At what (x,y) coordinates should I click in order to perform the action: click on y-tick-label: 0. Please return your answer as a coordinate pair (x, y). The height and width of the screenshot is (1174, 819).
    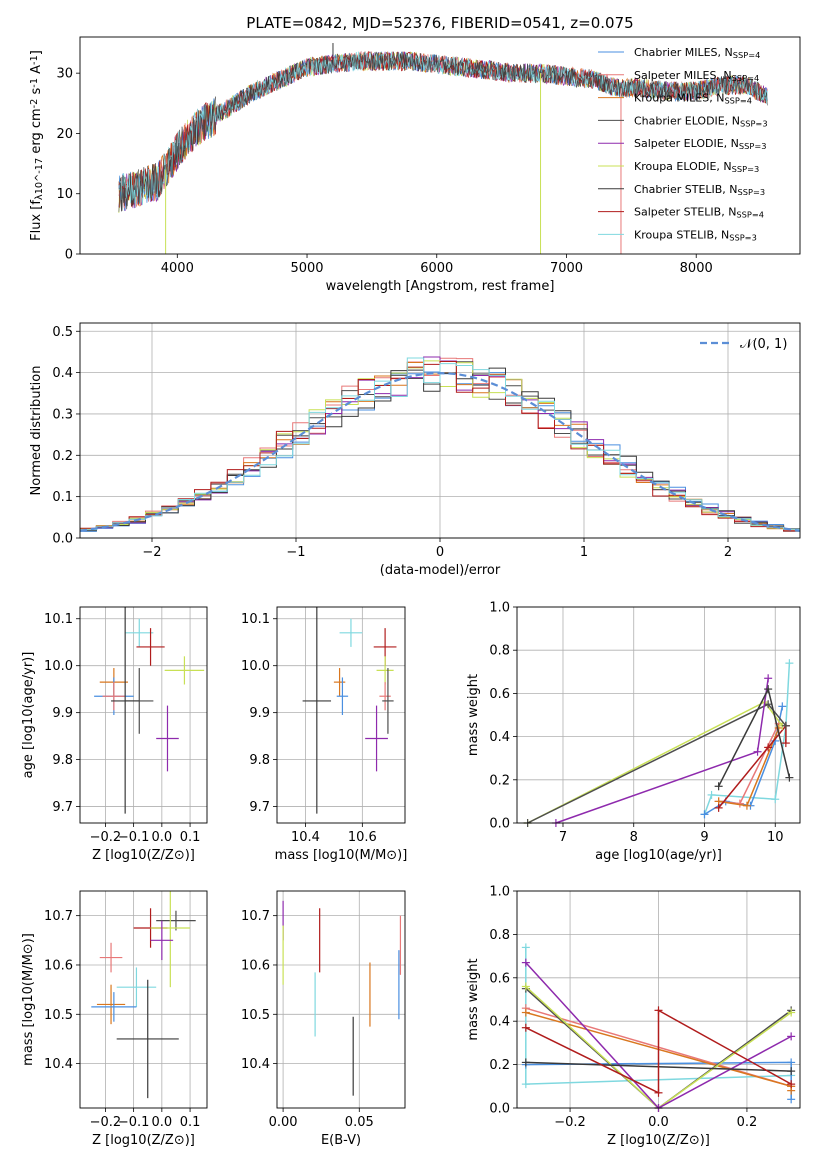
    Looking at the image, I should click on (69, 255).